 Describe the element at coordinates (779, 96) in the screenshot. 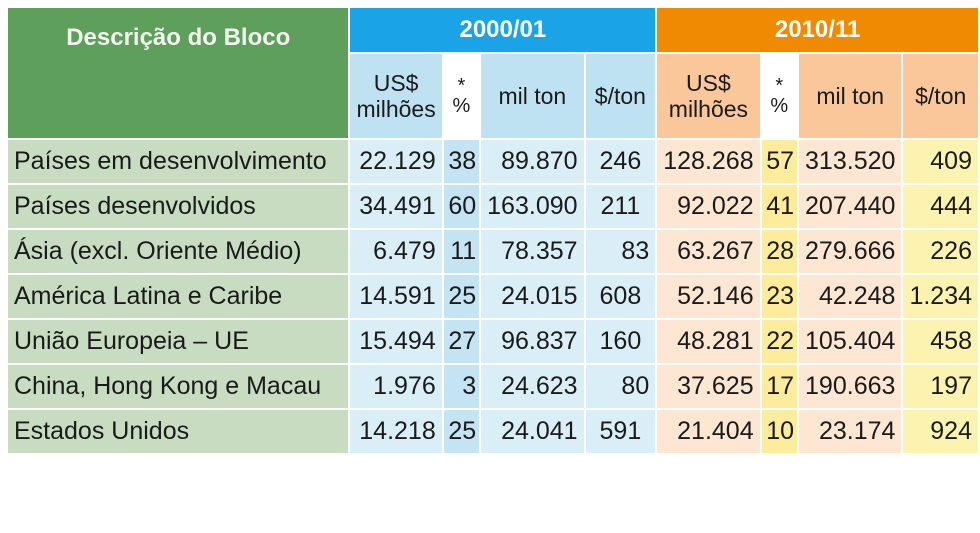

I see `subheader-pct-2010: * %` at that location.